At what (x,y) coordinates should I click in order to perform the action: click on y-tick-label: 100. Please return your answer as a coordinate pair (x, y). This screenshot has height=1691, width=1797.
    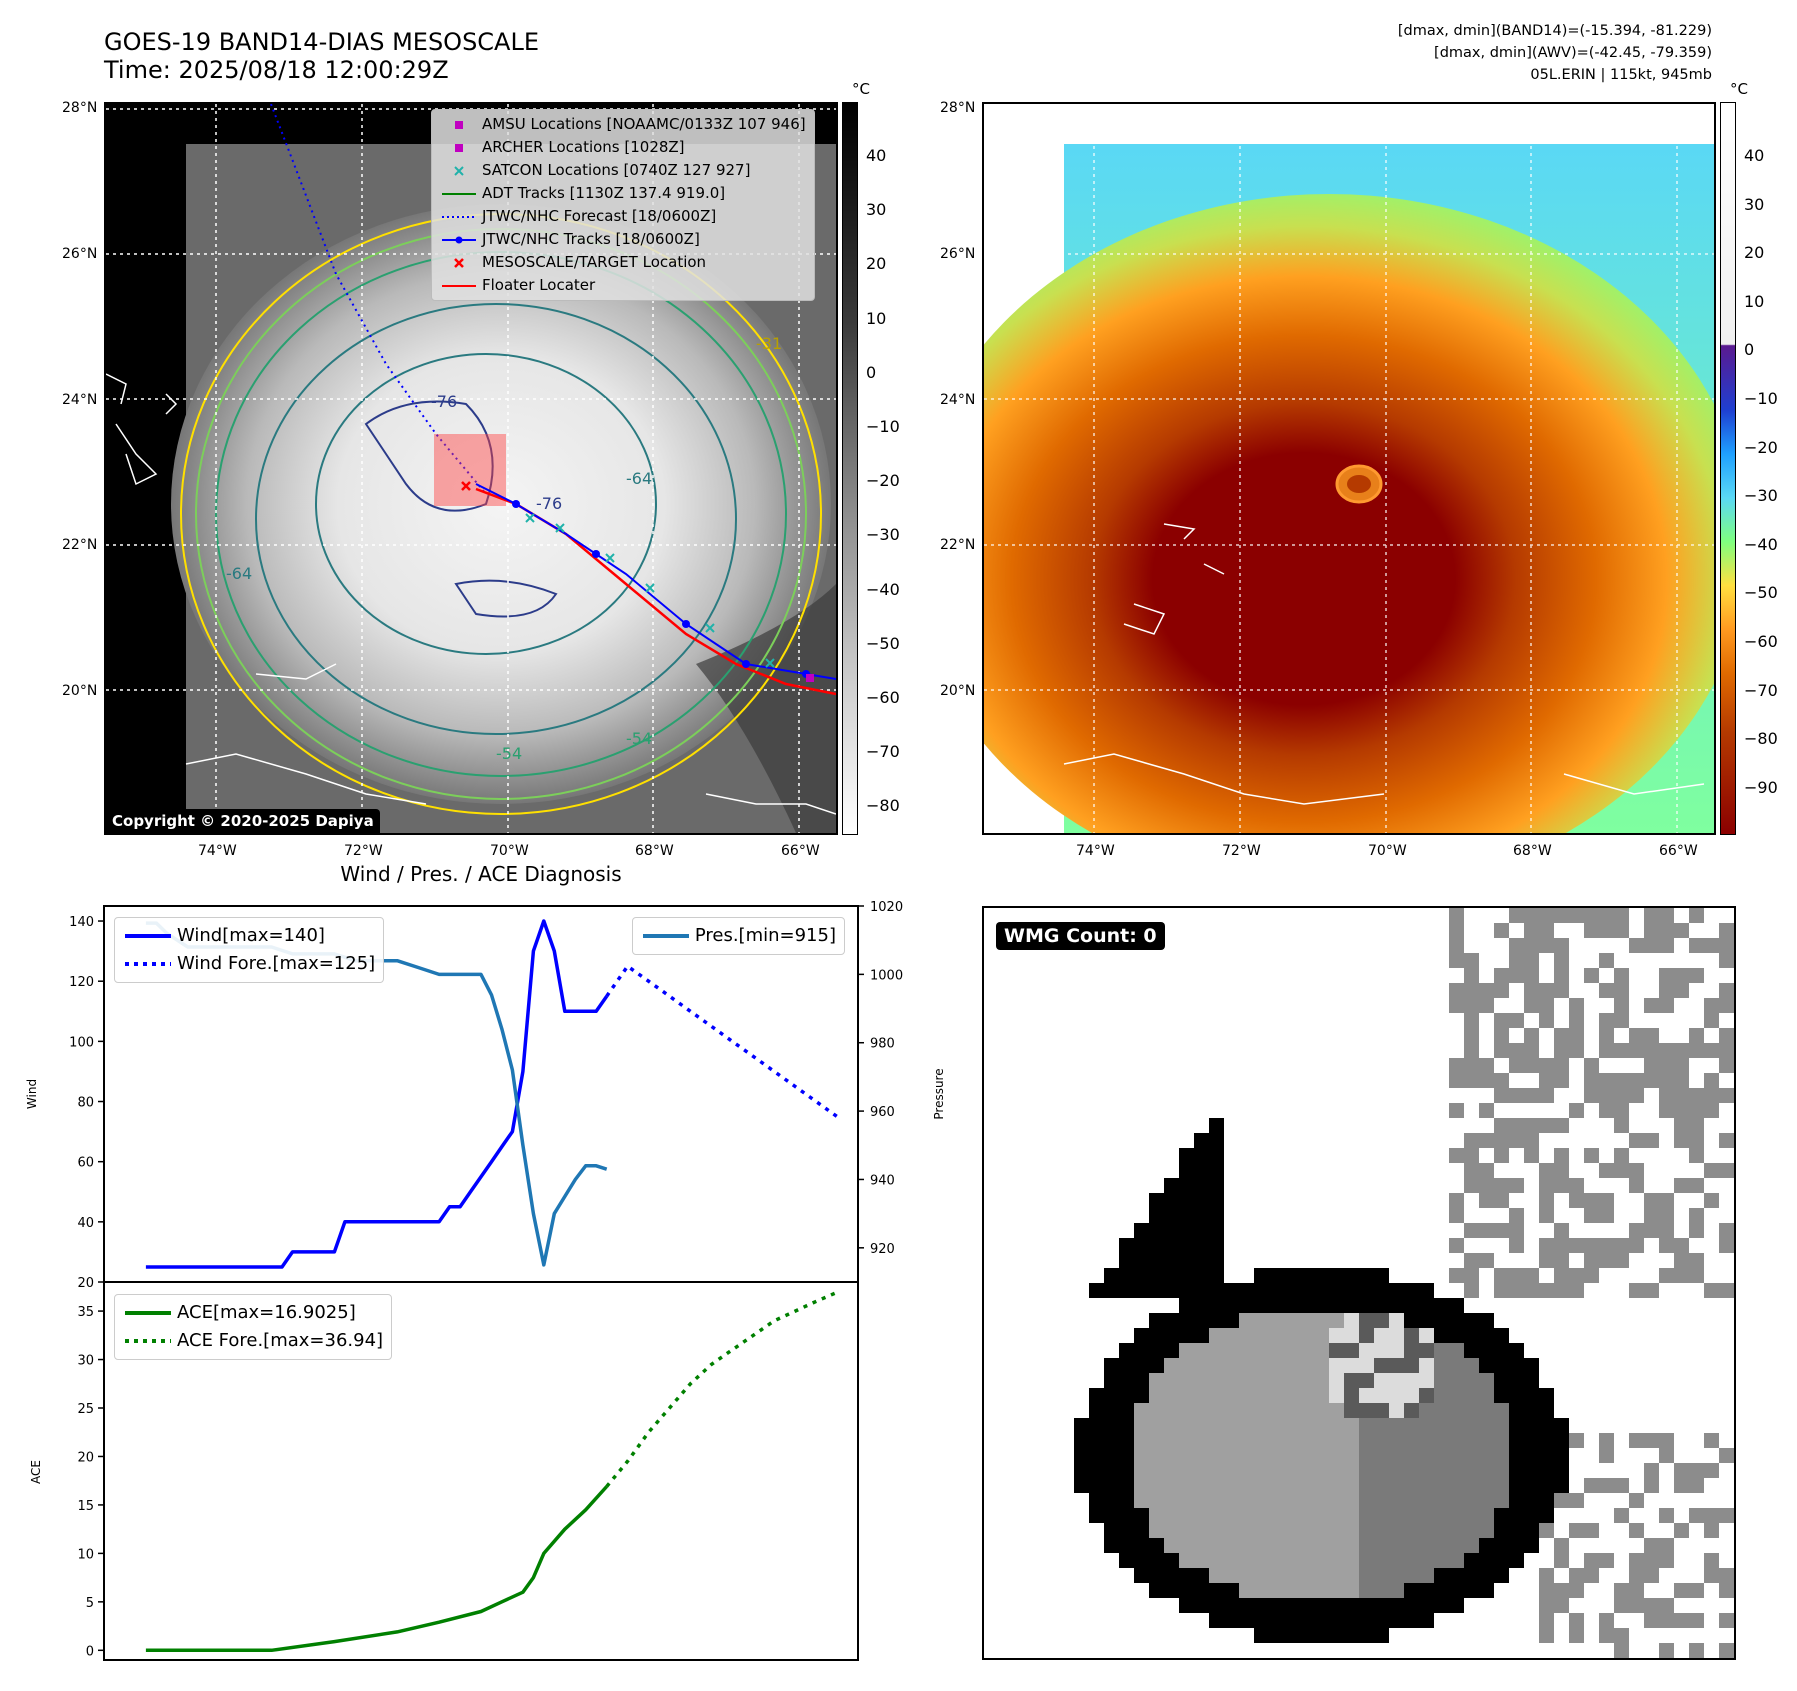
    Looking at the image, I should click on (81, 1042).